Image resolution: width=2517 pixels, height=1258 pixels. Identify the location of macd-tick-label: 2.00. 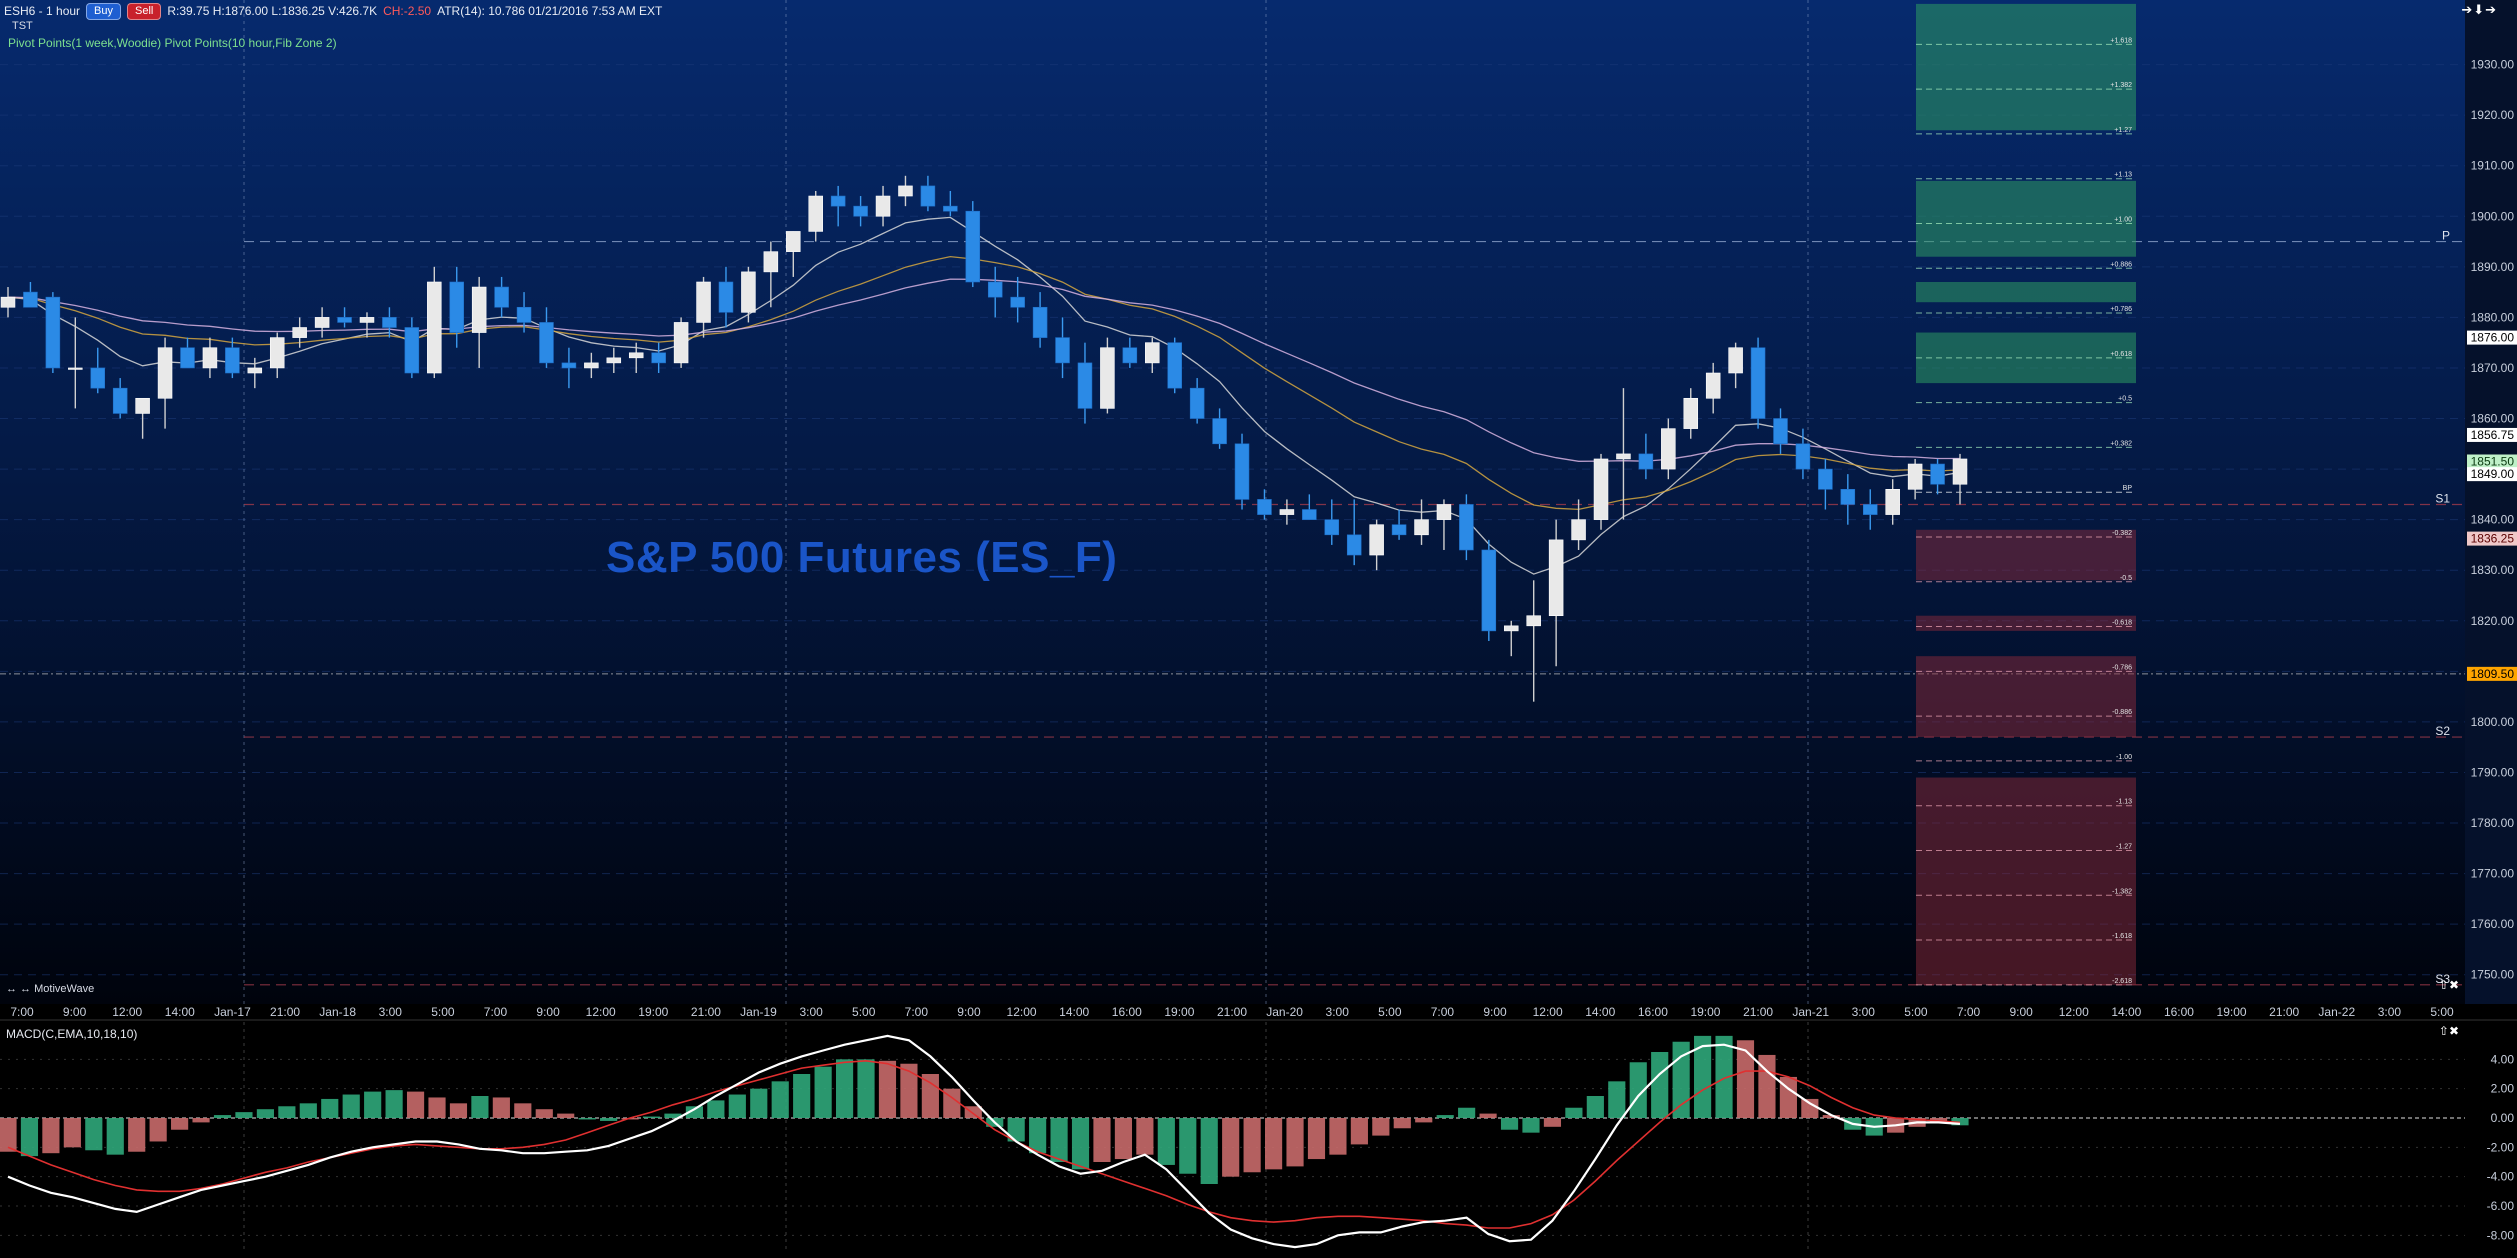
(2503, 1089).